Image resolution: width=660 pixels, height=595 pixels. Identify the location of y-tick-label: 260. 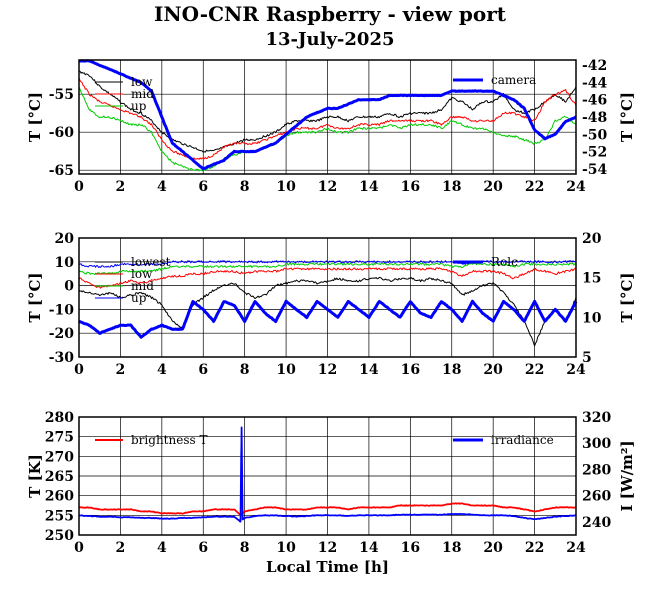
(59, 497).